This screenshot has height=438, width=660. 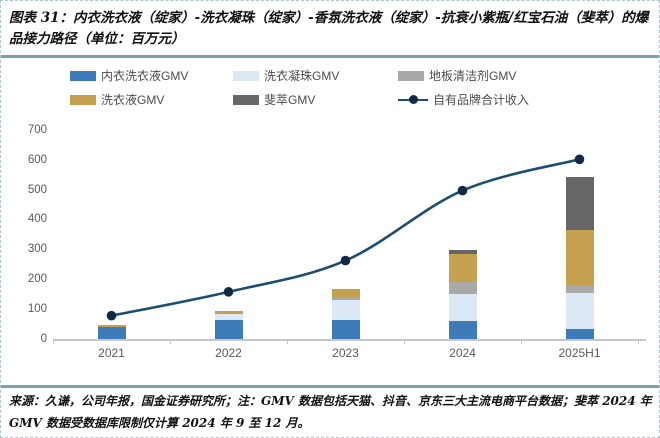 I want to click on legend-line-marker-icon, so click(x=413, y=100).